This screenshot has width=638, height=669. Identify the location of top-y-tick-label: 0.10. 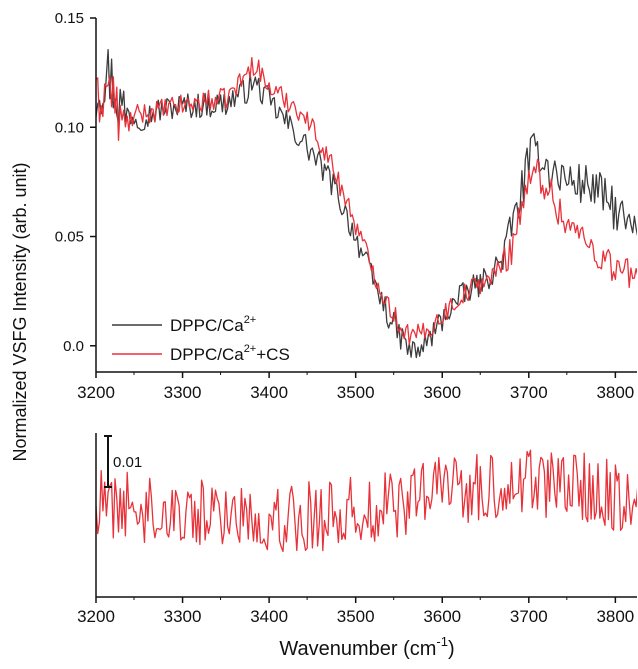
(69, 127).